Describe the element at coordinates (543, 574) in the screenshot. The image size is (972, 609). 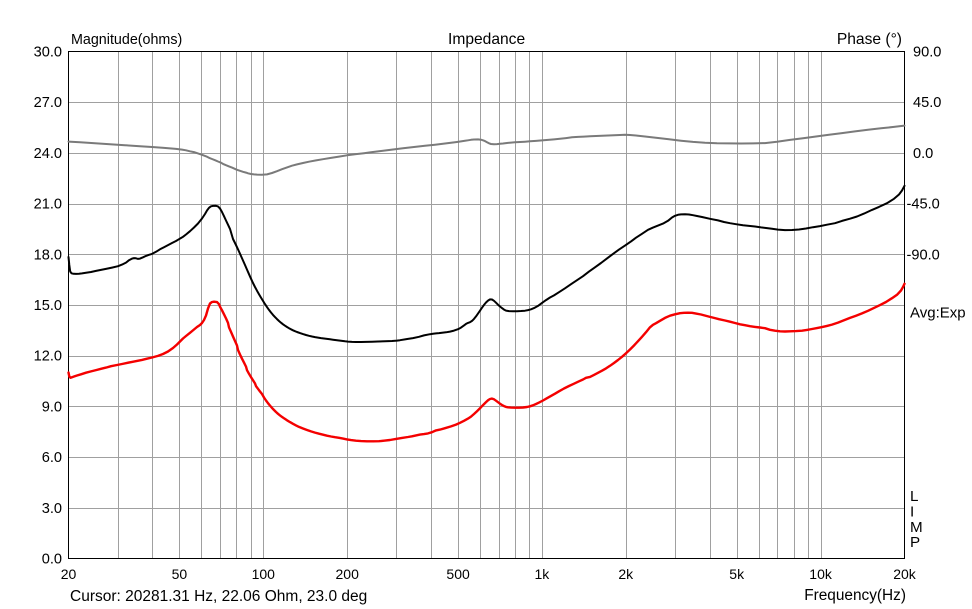
I see `svg-text: 1k` at that location.